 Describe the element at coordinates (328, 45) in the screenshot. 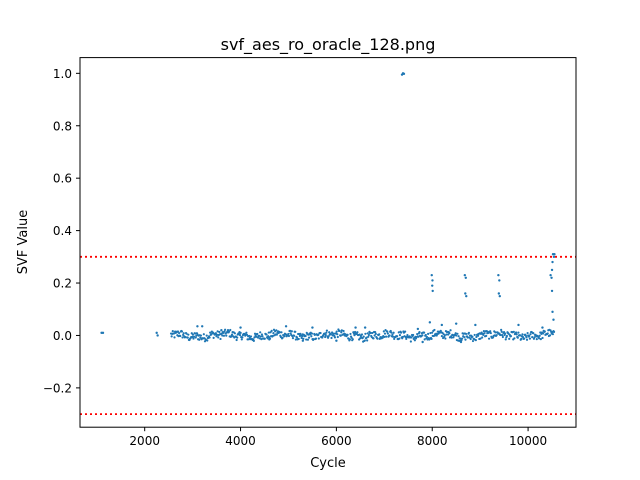

I see `chart-title: svf_aes_ro_oracle_128.png` at that location.